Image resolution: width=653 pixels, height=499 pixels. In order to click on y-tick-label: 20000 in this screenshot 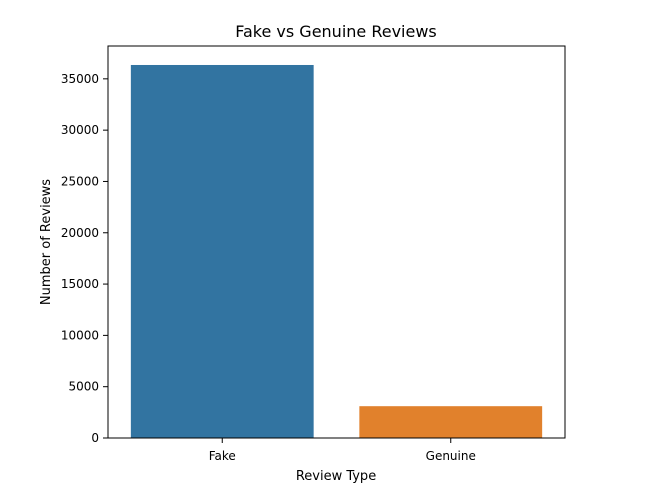, I will do `click(80, 233)`.